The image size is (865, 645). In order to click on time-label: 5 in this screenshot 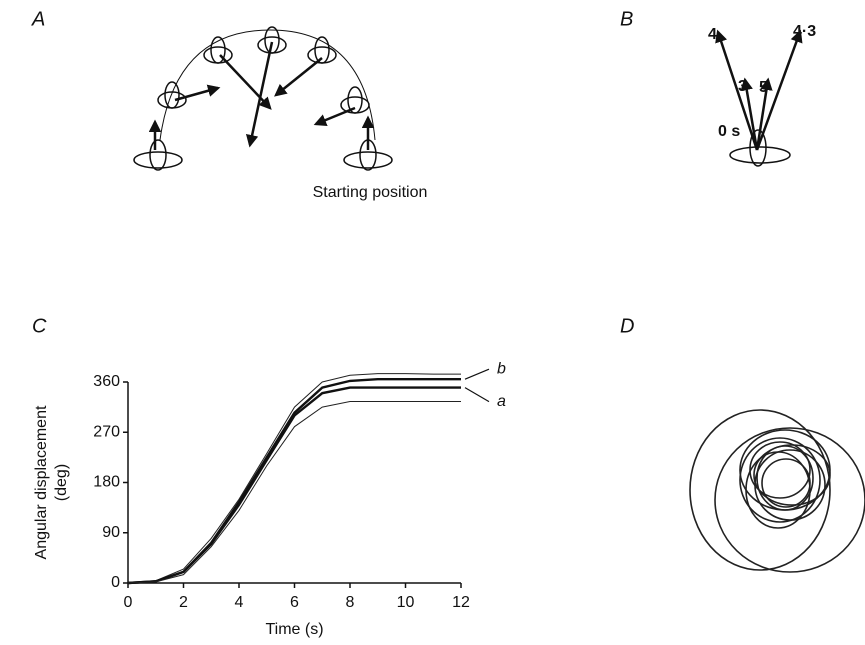, I will do `click(763, 87)`.